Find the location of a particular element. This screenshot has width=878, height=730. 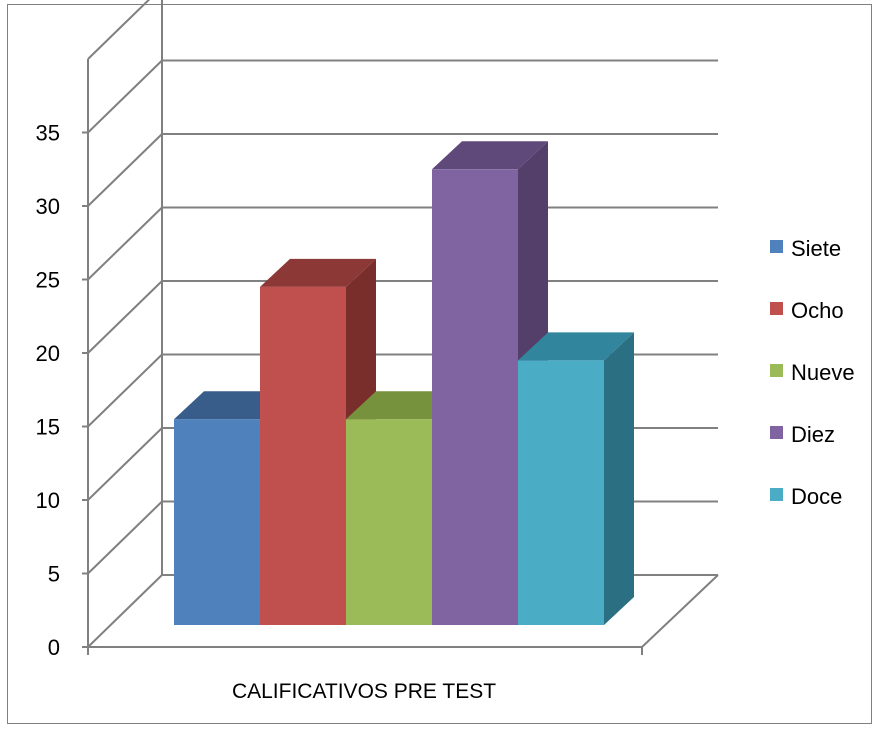

floor-right-edge is located at coordinates (680, 611).